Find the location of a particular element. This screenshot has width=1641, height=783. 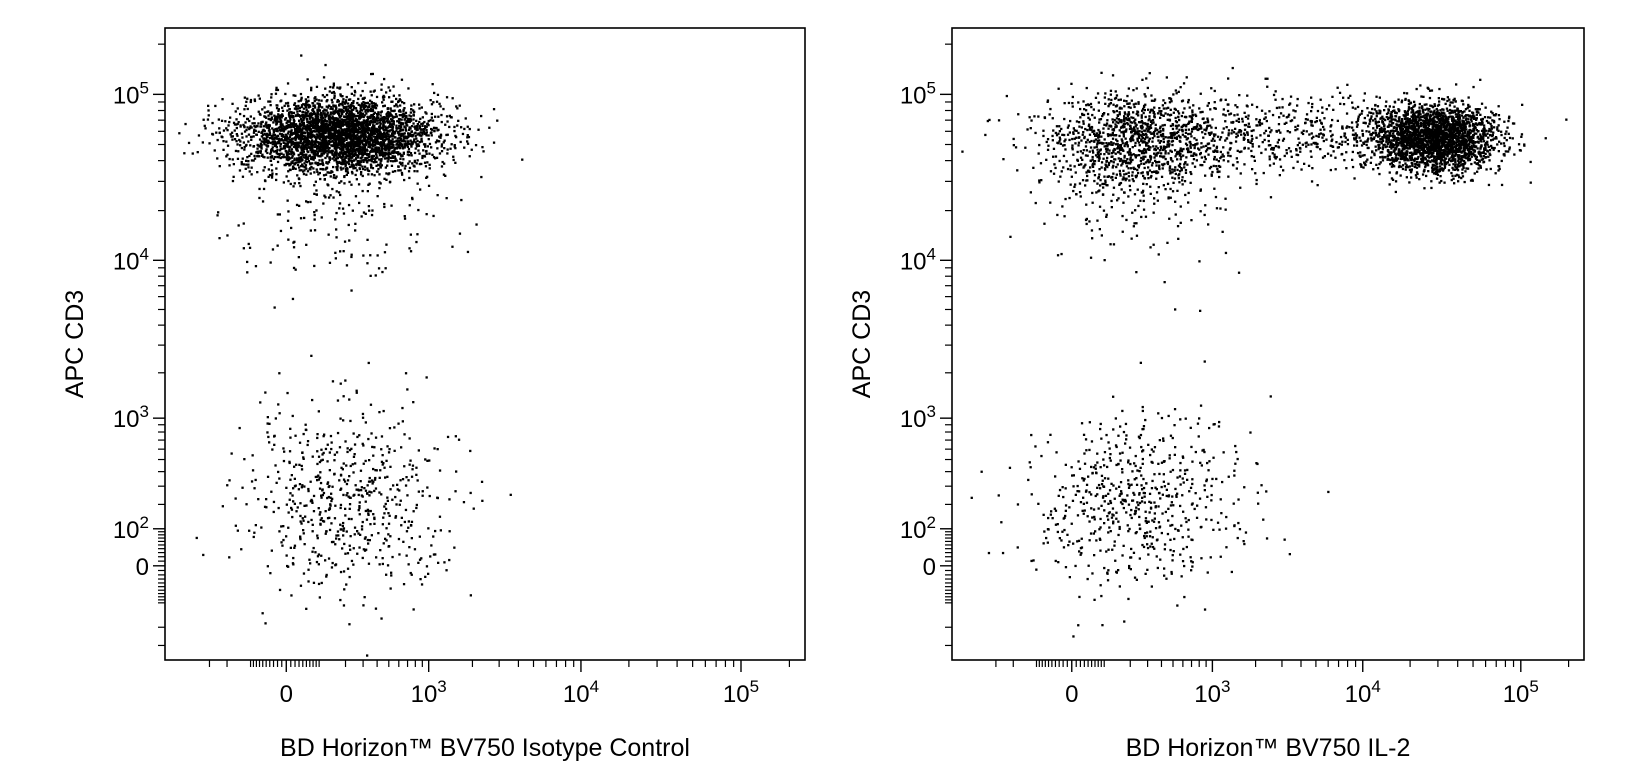

x-tick-label: 103 is located at coordinates (1212, 692).